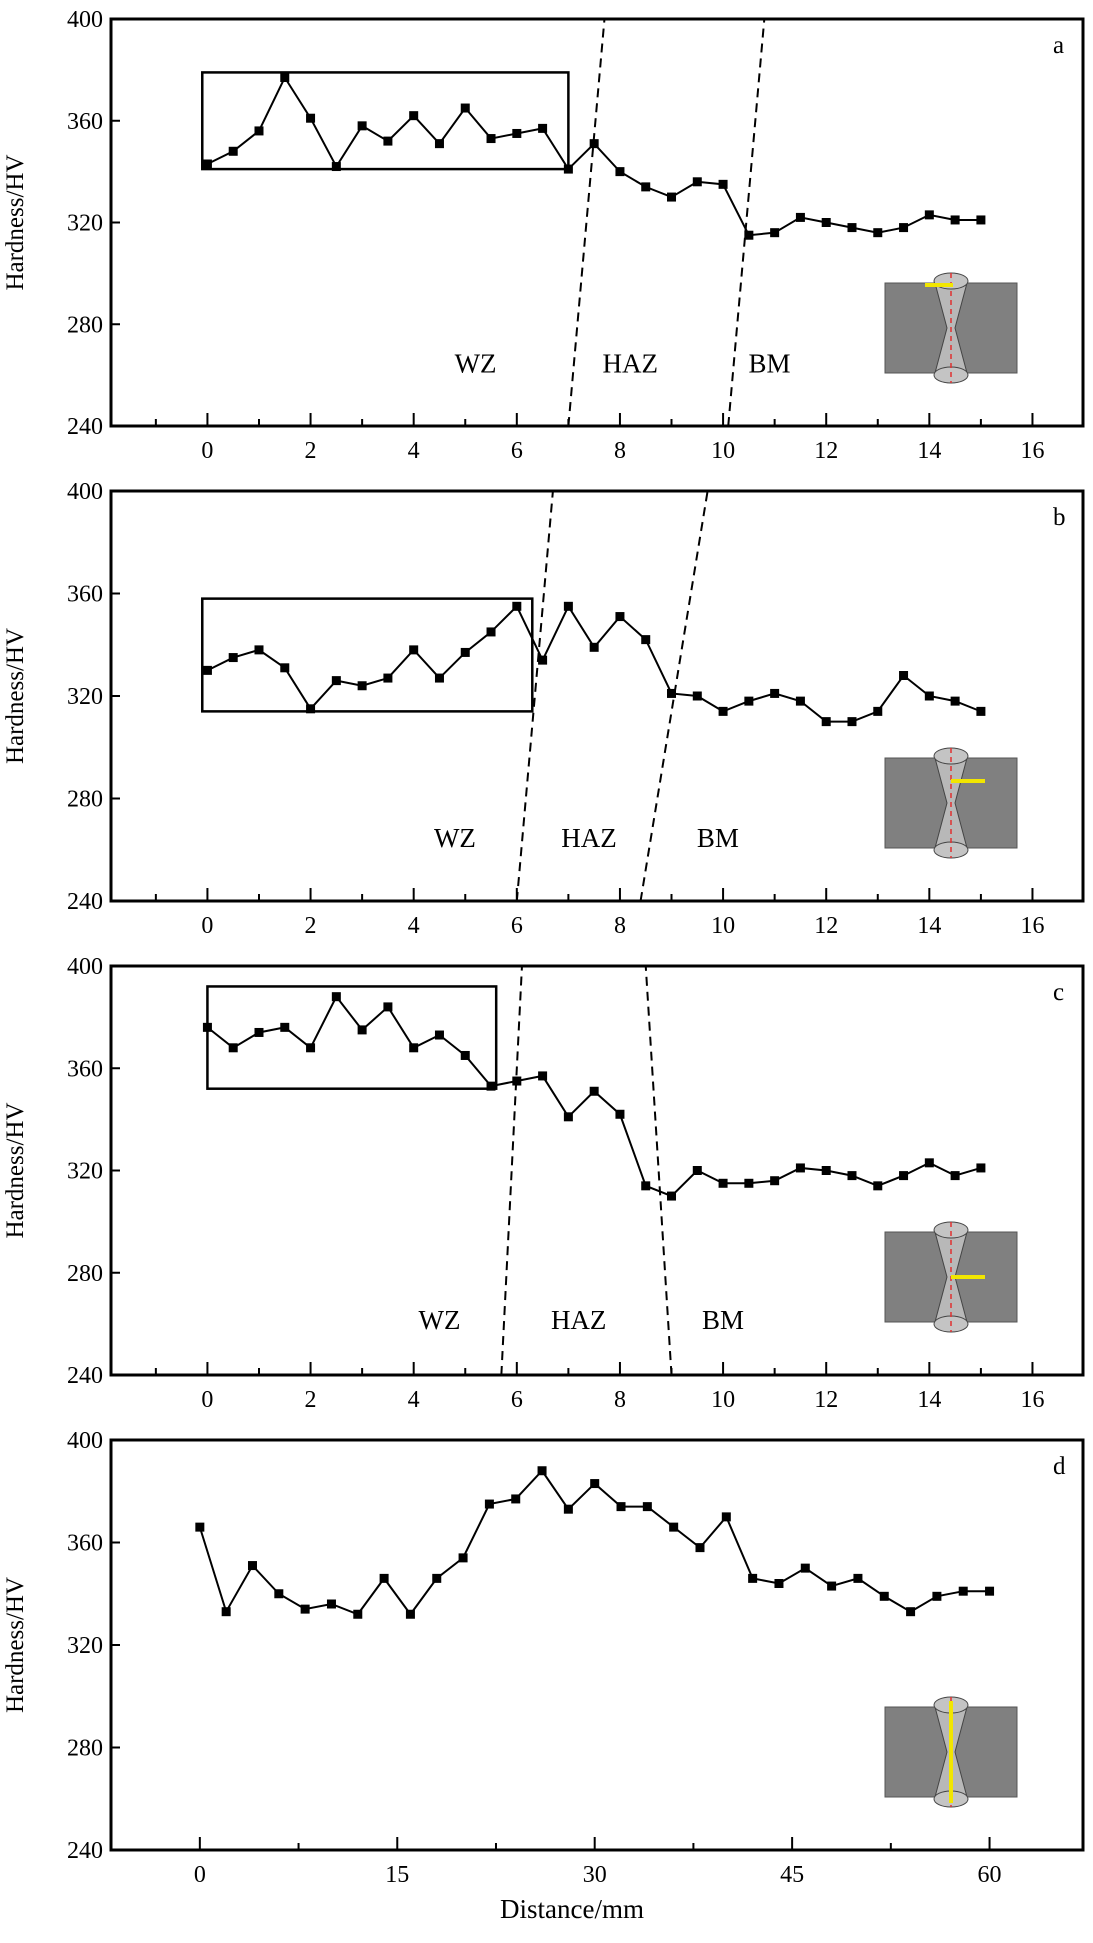 The image size is (1093, 1943). What do you see at coordinates (620, 926) in the screenshot?
I see `x-tick-label: 8` at bounding box center [620, 926].